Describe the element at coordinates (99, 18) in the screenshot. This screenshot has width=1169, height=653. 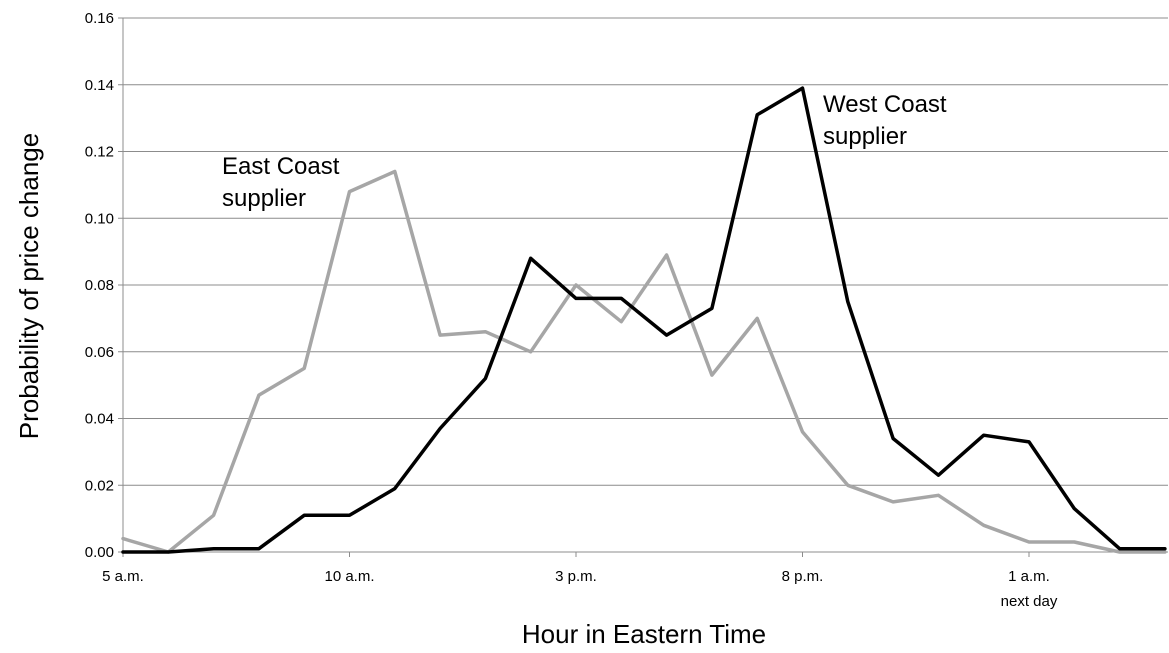
I see `y-tick-label: 0.16` at that location.